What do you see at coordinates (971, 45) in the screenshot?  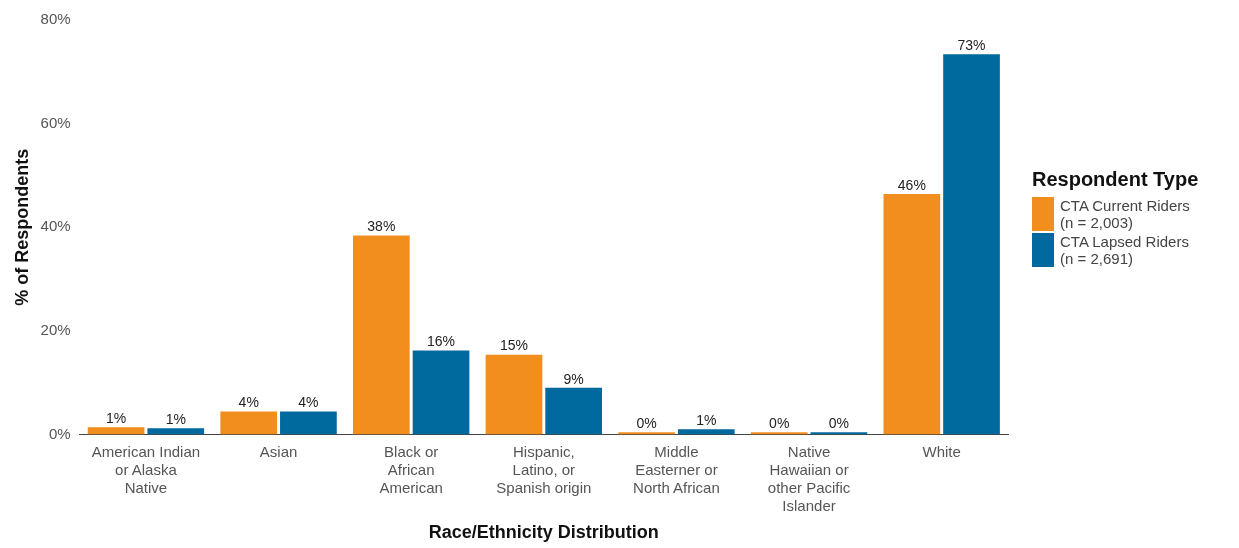 I see `data-label: 73%` at bounding box center [971, 45].